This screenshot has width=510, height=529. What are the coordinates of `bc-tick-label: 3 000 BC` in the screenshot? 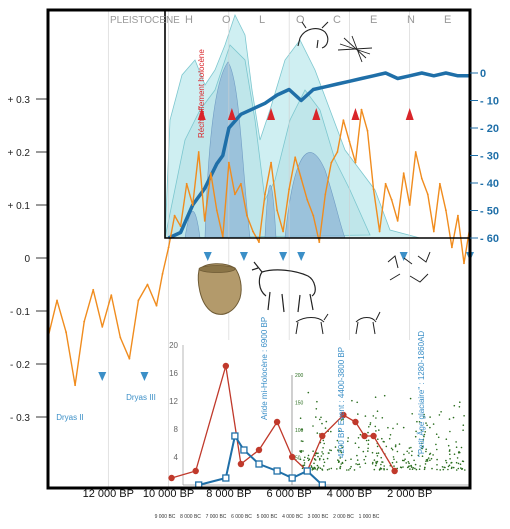 It's located at (318, 517).